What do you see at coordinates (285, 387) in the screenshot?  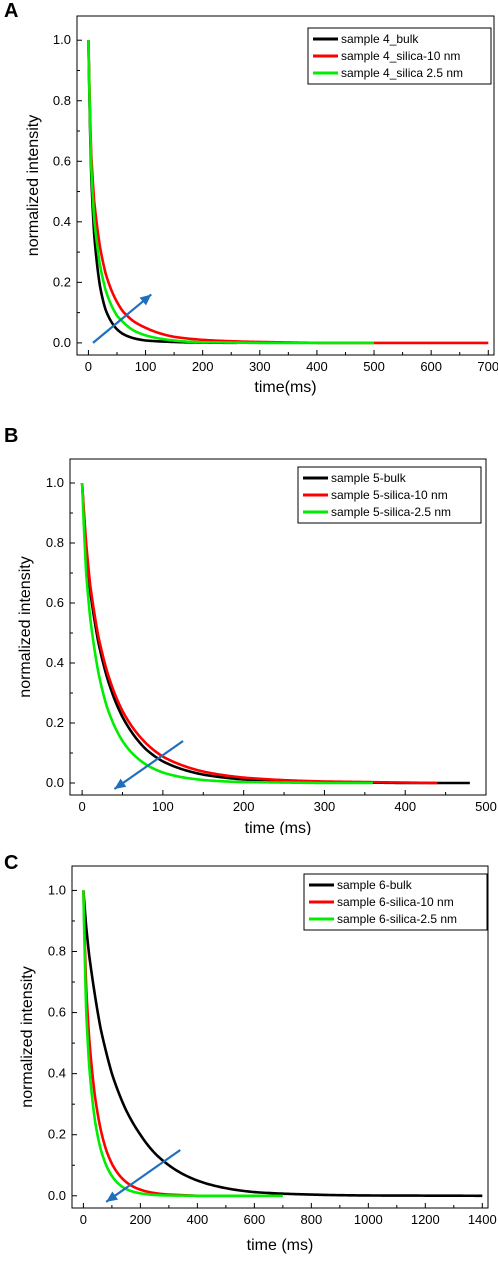 I see `x-axis-label: time(ms)` at bounding box center [285, 387].